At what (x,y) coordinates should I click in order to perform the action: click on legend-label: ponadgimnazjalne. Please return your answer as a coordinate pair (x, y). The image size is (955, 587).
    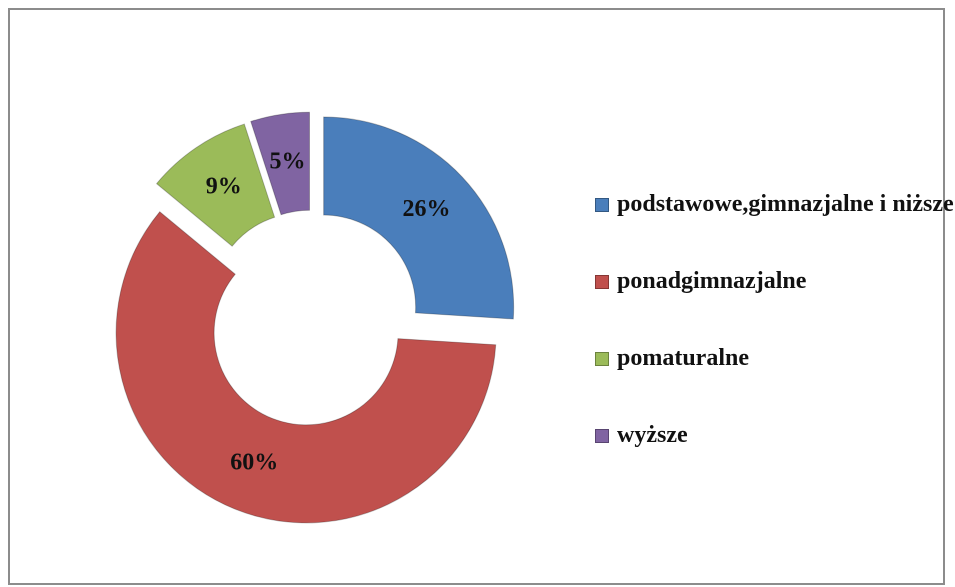
    Looking at the image, I should click on (712, 281).